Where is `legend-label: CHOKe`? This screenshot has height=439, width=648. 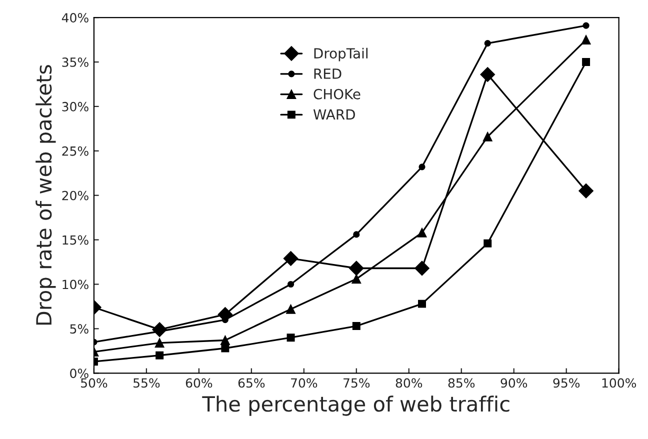
legend-label: CHOKe is located at coordinates (337, 94).